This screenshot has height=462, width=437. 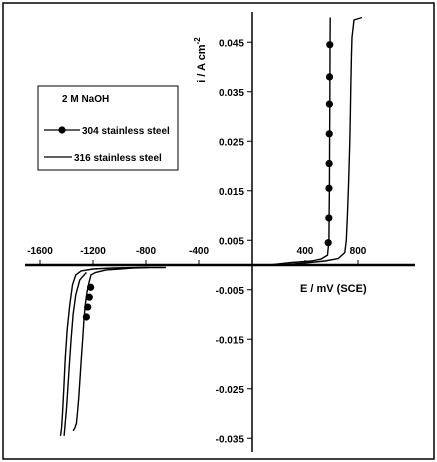 I want to click on legend-316-label: 316 stainless steel, so click(x=118, y=158).